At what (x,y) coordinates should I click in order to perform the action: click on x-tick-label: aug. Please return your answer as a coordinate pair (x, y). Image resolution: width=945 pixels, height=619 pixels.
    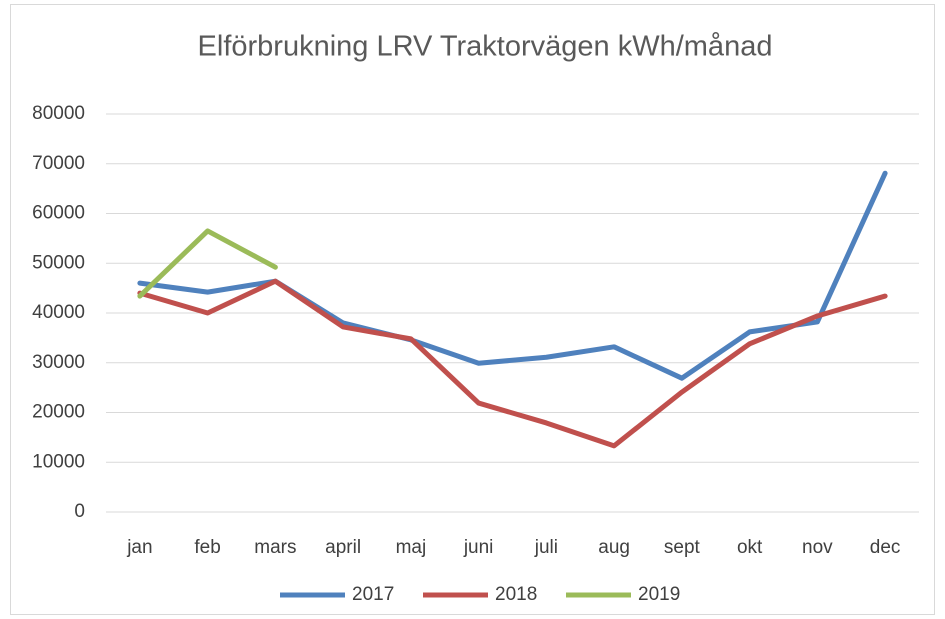
    Looking at the image, I should click on (614, 547).